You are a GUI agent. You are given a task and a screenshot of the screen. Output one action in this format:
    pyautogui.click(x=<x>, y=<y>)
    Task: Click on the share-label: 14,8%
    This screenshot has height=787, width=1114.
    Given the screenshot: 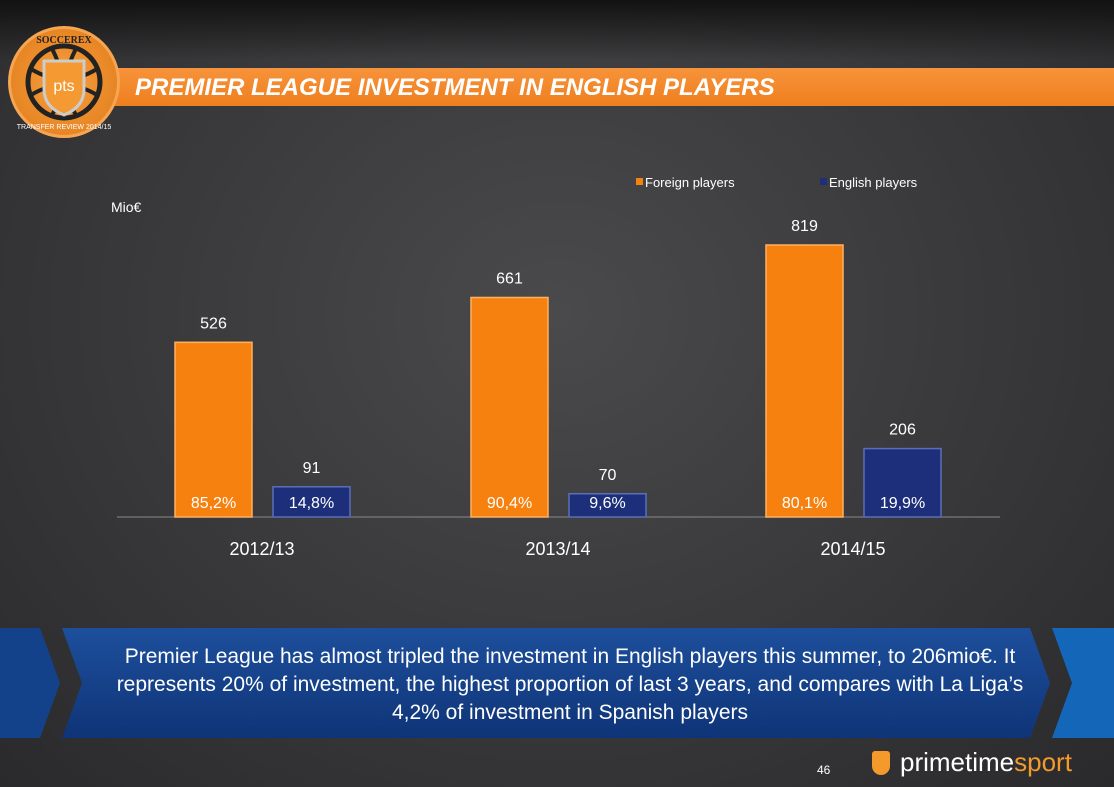 What is the action you would take?
    pyautogui.click(x=311, y=503)
    